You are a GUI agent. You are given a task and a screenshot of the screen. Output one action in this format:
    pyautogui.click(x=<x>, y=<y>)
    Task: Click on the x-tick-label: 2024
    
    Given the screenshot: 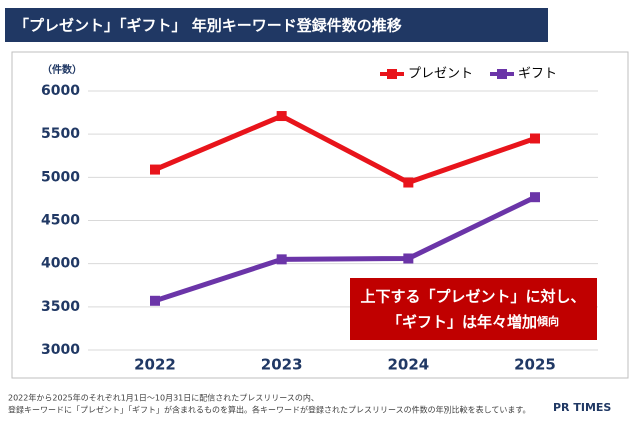 What is the action you would take?
    pyautogui.click(x=408, y=365)
    